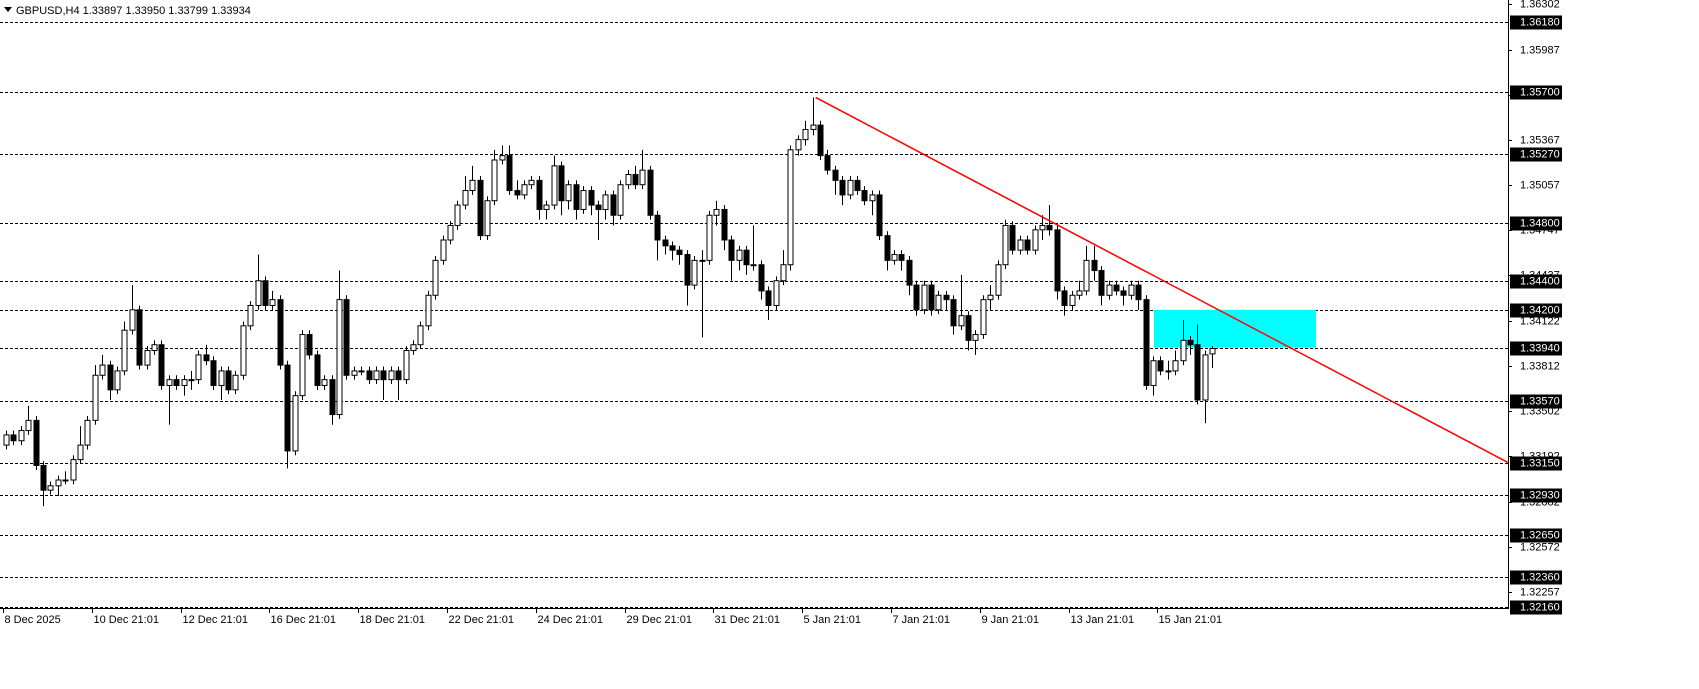 The image size is (1699, 689). What do you see at coordinates (1540, 185) in the screenshot?
I see `y-tick-label: 1.35057` at bounding box center [1540, 185].